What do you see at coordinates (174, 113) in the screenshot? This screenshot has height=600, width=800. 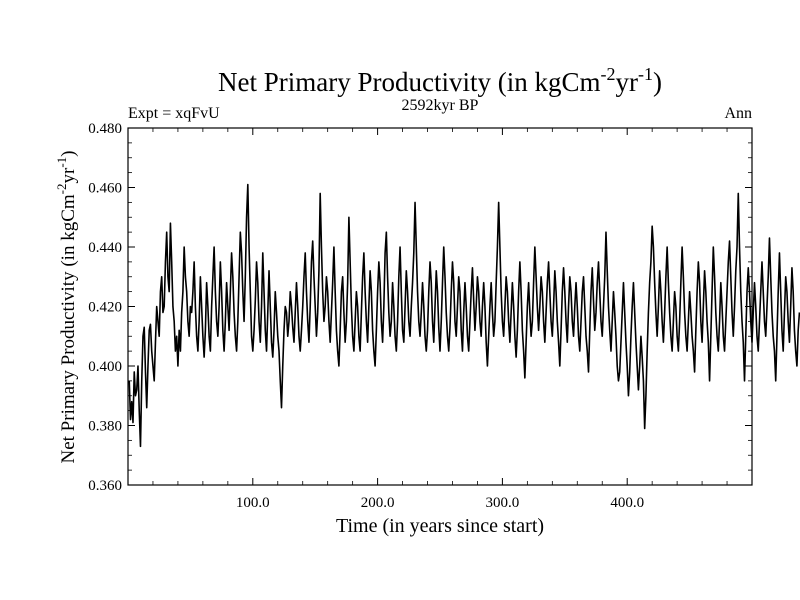 I see `experiment-label: Expt = xqFvU` at bounding box center [174, 113].